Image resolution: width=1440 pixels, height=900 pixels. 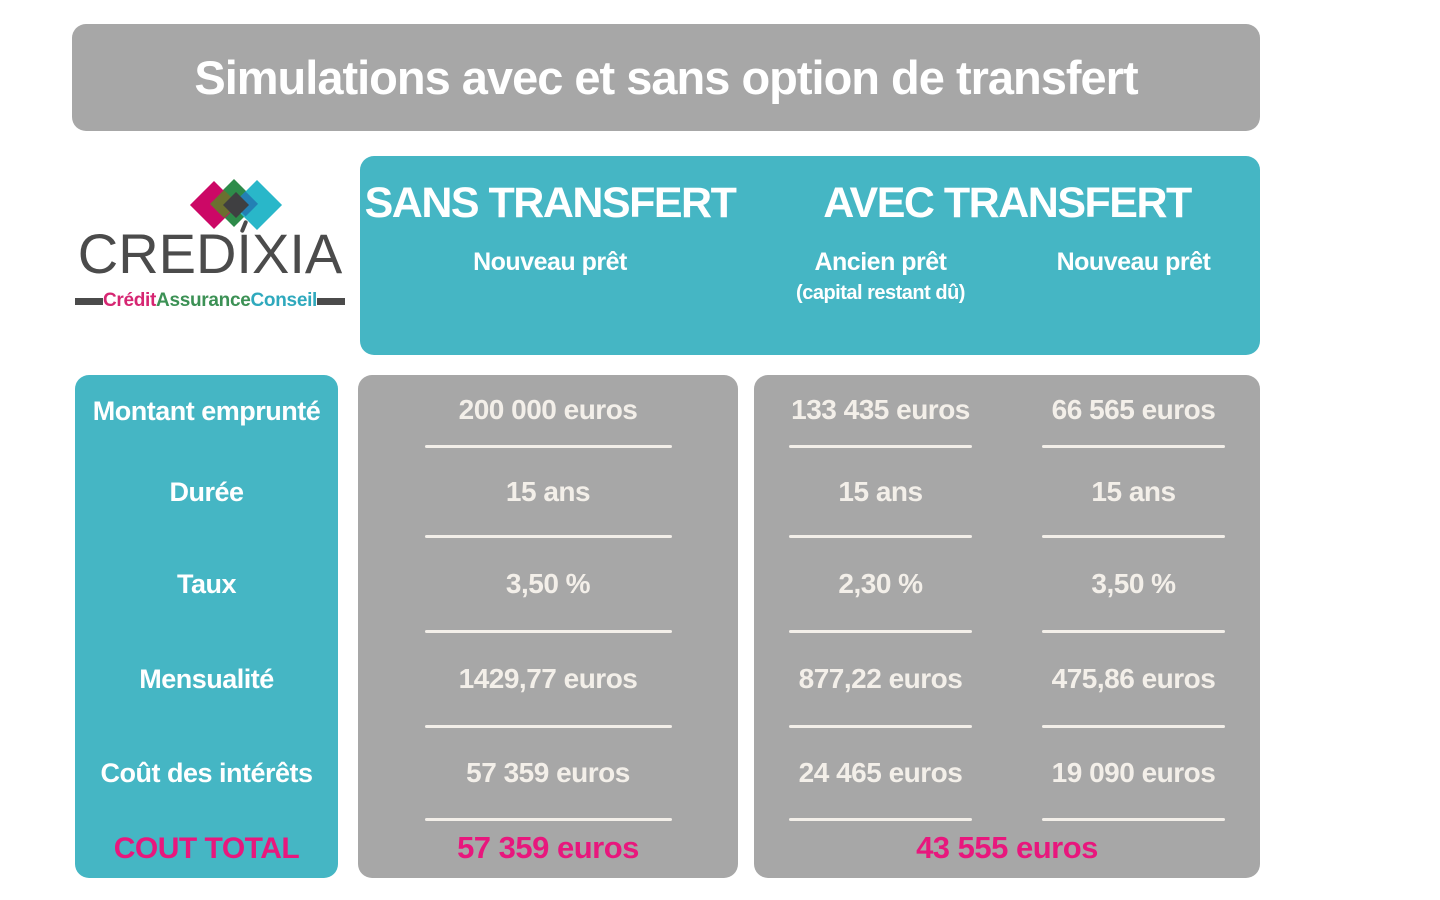 I want to click on tagline-conseil: Conseil, so click(x=284, y=300).